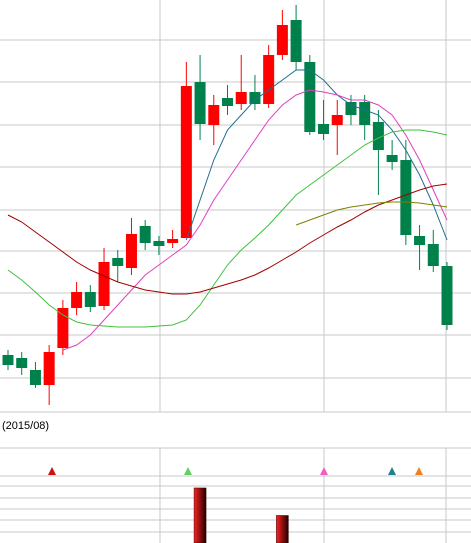  What do you see at coordinates (235, 471) in the screenshot?
I see `signal-markers` at bounding box center [235, 471].